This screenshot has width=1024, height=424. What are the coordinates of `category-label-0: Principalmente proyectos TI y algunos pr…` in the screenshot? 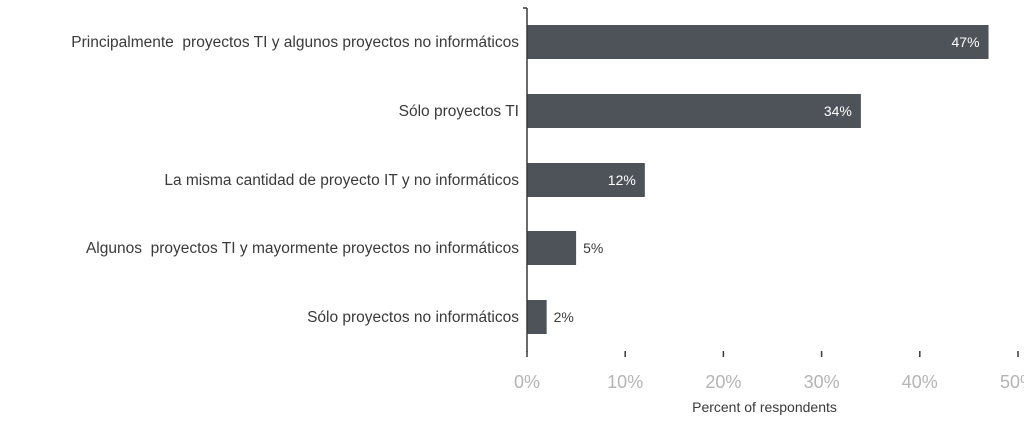 It's located at (295, 42).